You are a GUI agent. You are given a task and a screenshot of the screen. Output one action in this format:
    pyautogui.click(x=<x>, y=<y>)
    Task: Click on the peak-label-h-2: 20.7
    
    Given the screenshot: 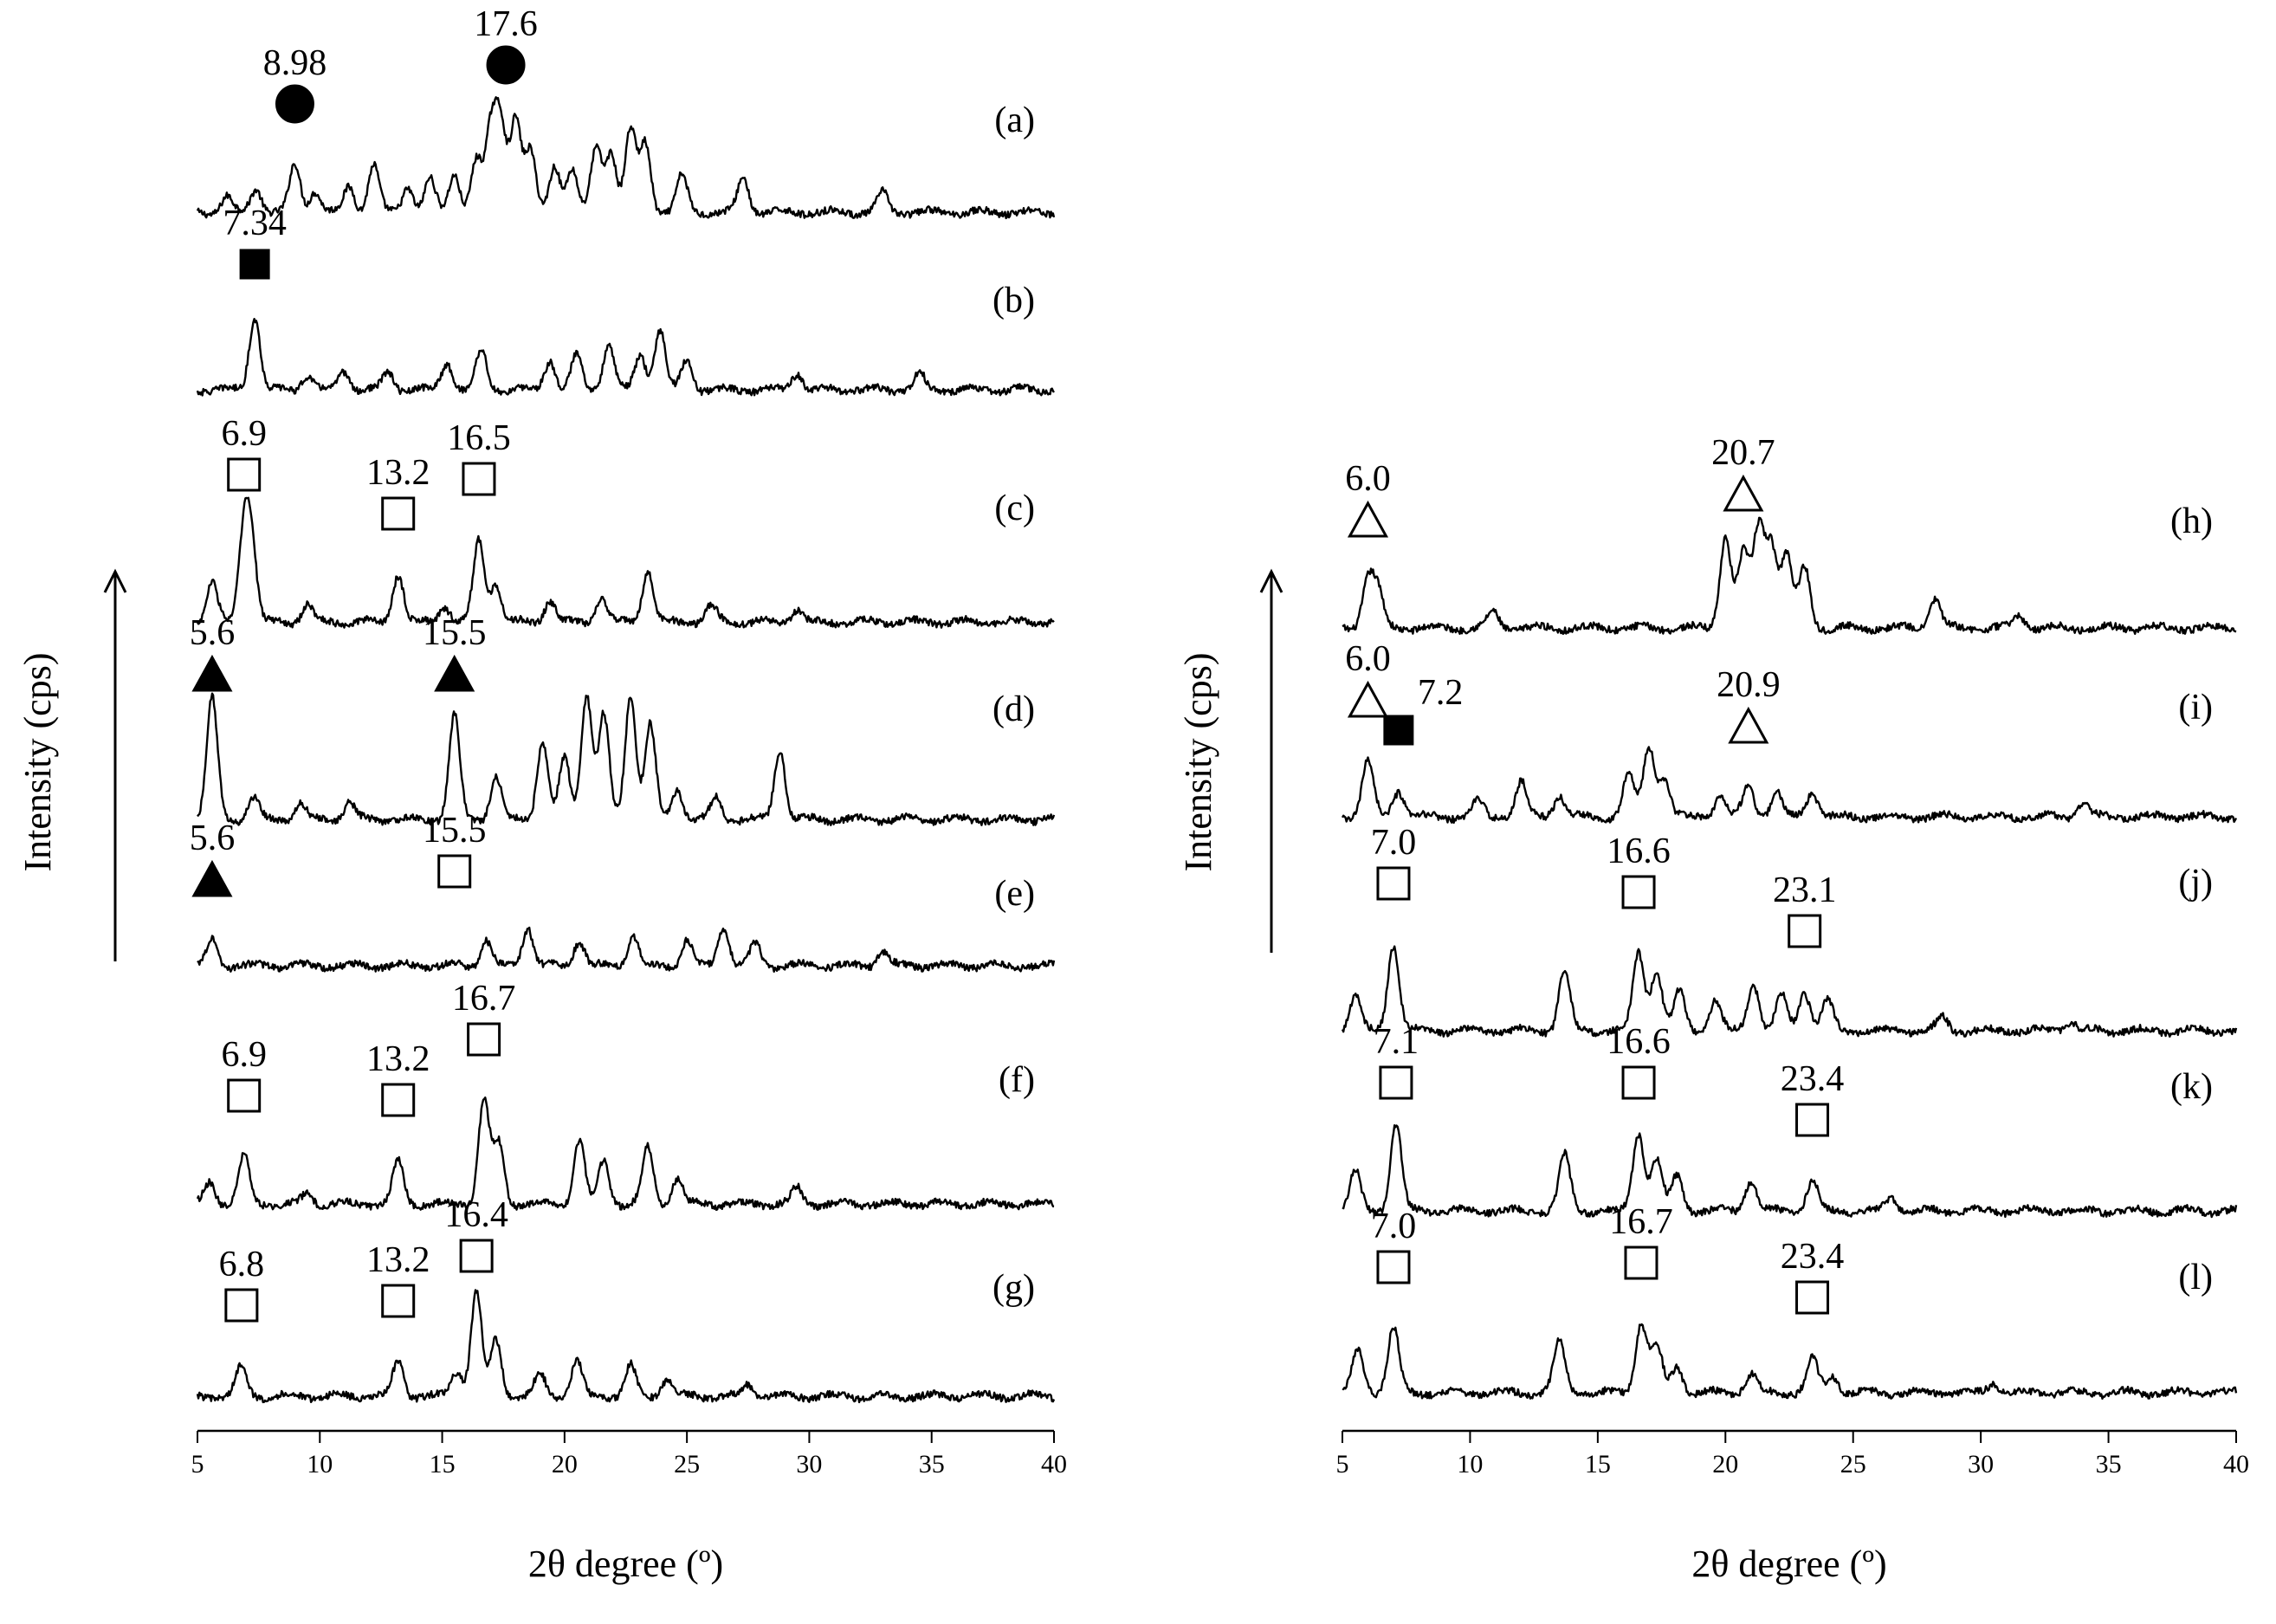 What is the action you would take?
    pyautogui.click(x=1743, y=453)
    